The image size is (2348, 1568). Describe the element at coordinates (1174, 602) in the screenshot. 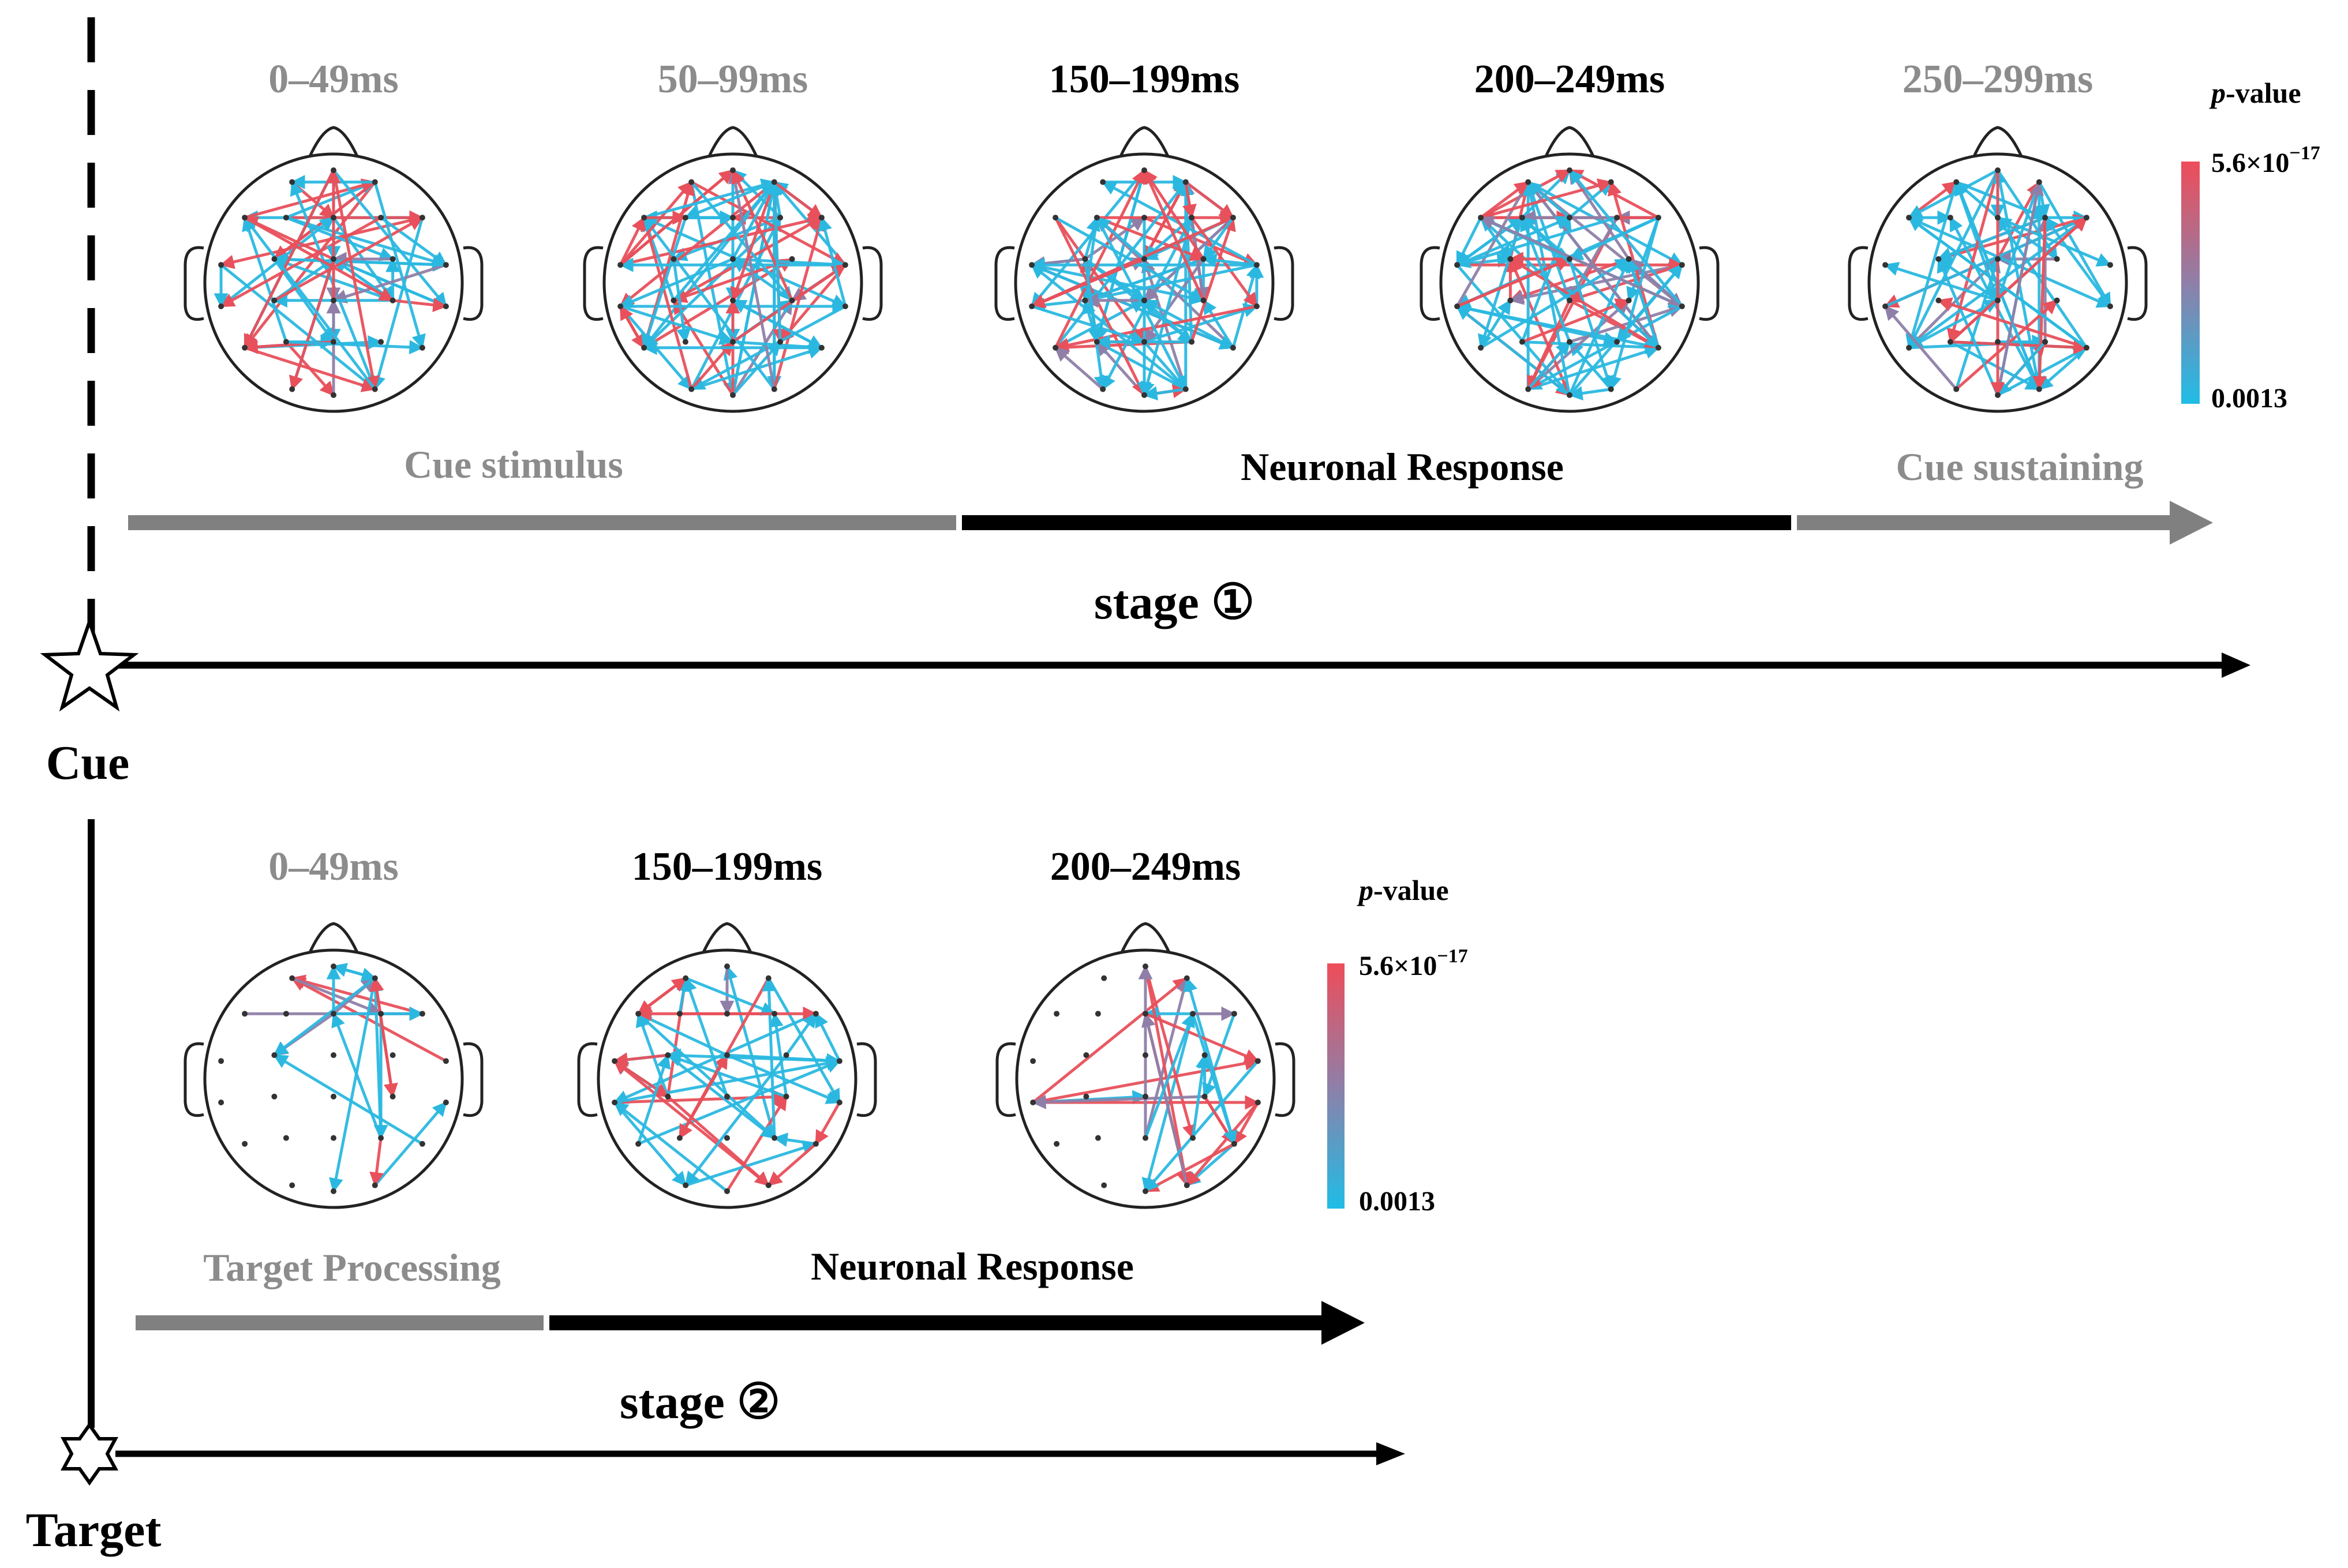

I see `stage-label: stage ①` at that location.